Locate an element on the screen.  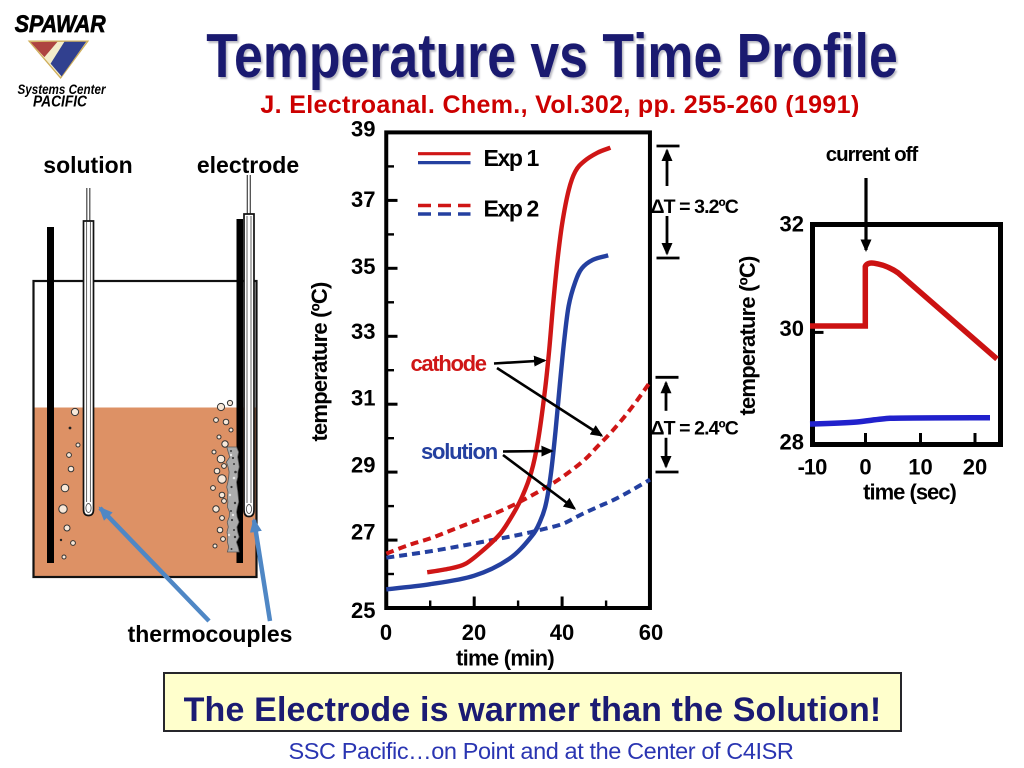
svg-text: 60 is located at coordinates (651, 632).